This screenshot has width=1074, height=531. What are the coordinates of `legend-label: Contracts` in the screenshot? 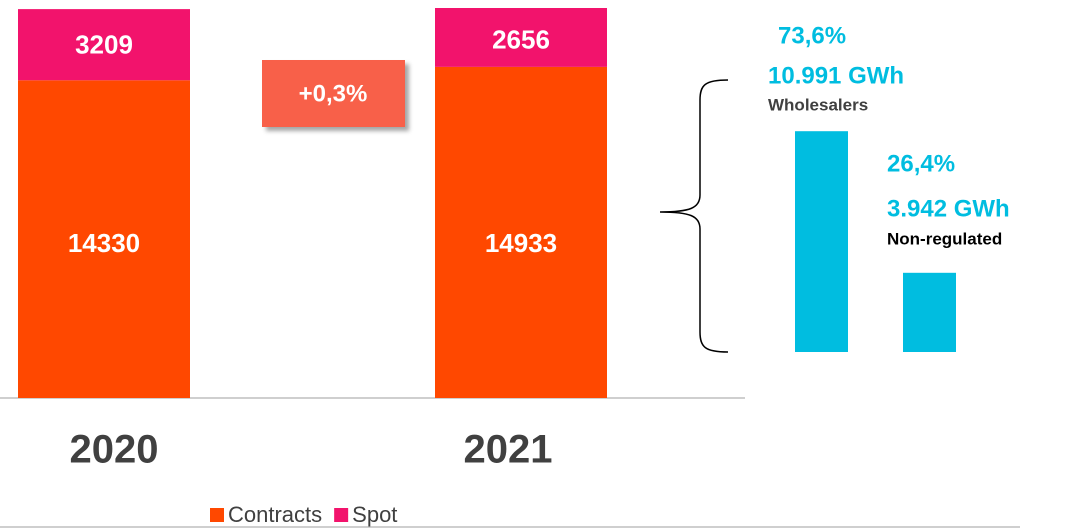 It's located at (275, 514).